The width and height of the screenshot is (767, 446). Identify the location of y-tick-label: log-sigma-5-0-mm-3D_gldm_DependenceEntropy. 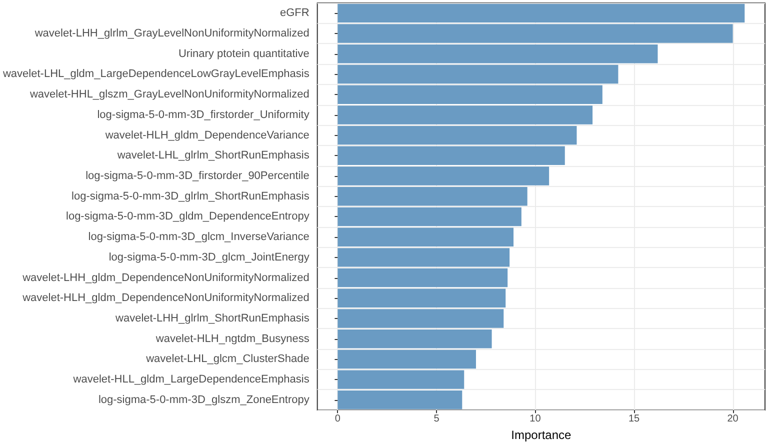
(188, 216).